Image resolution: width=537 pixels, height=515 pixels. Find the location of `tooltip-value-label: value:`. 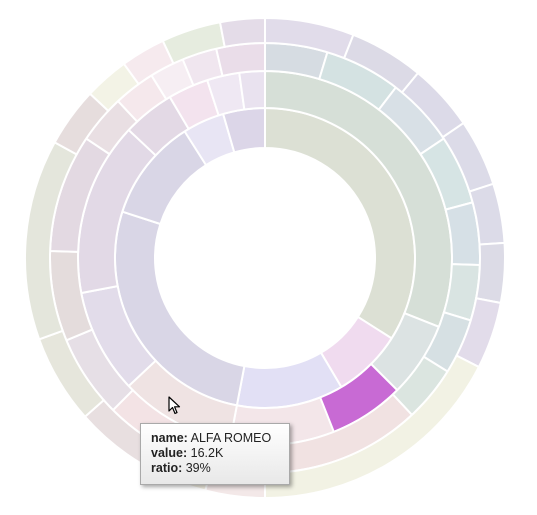

tooltip-value-label: value: is located at coordinates (169, 453).